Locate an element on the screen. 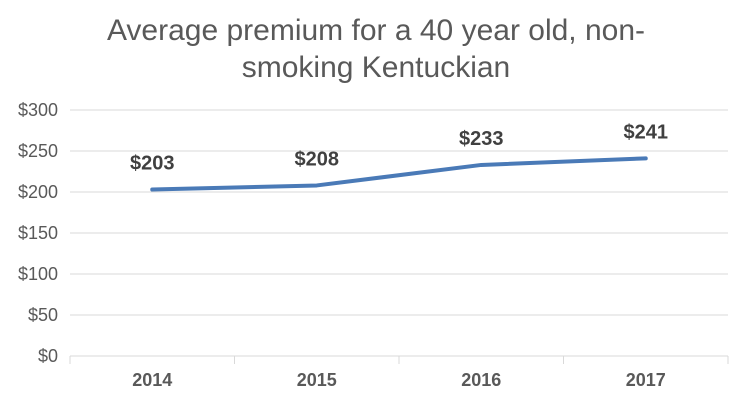  series is located at coordinates (399, 174).